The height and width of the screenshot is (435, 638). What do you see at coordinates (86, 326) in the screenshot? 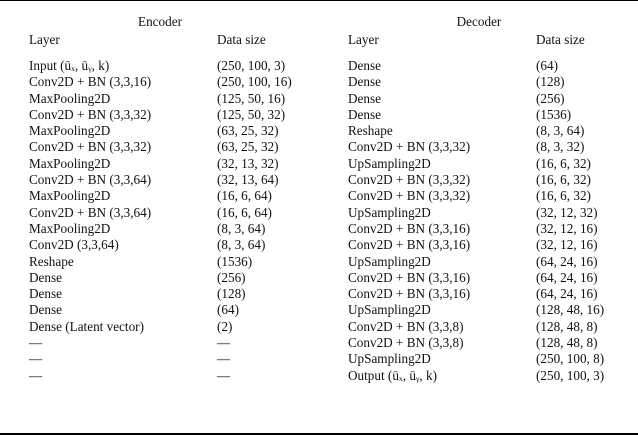
I see `layer-cell: Dense (Latent vector)` at bounding box center [86, 326].